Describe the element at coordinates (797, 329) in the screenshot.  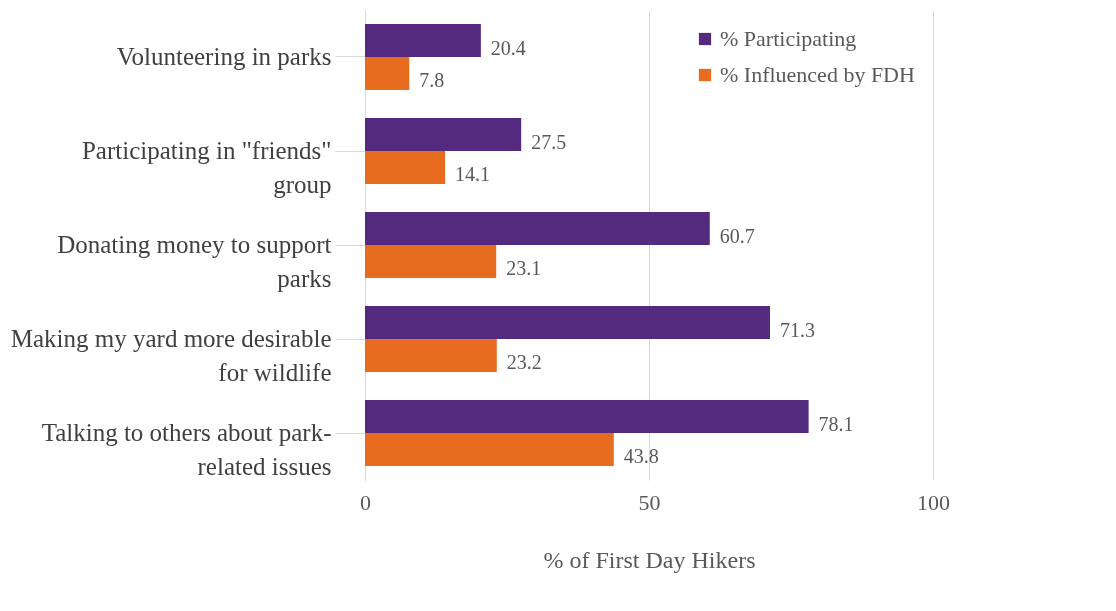
I see `data-label: 71.3` at that location.